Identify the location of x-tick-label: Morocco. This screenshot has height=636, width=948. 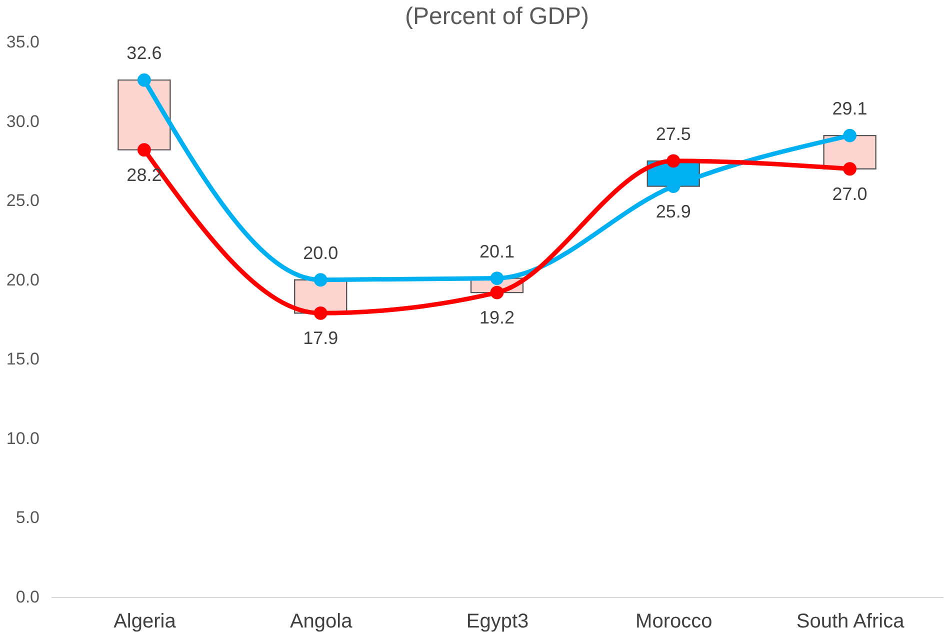
(674, 621).